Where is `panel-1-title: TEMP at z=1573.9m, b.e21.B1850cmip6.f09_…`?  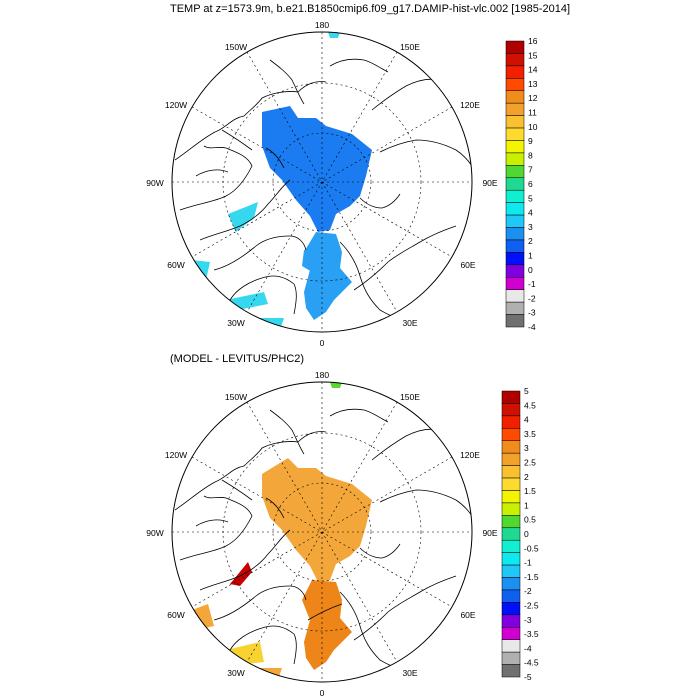
panel-1-title: TEMP at z=1573.9m, b.e21.B1850cmip6.f09_… is located at coordinates (370, 9).